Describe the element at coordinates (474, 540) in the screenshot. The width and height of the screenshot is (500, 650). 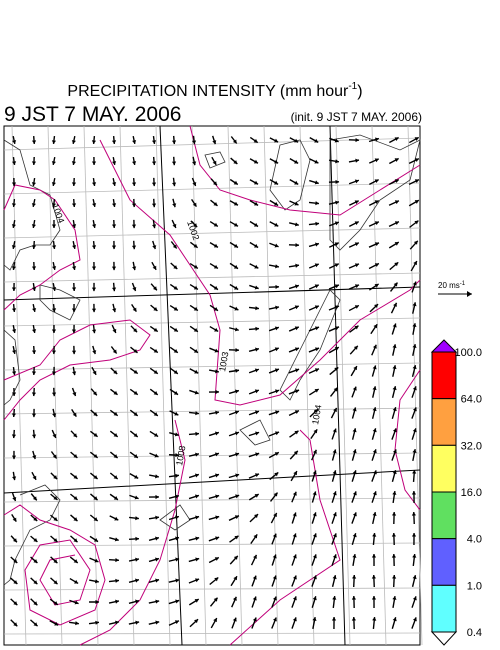
I see `colorbar-label: 4.0` at that location.